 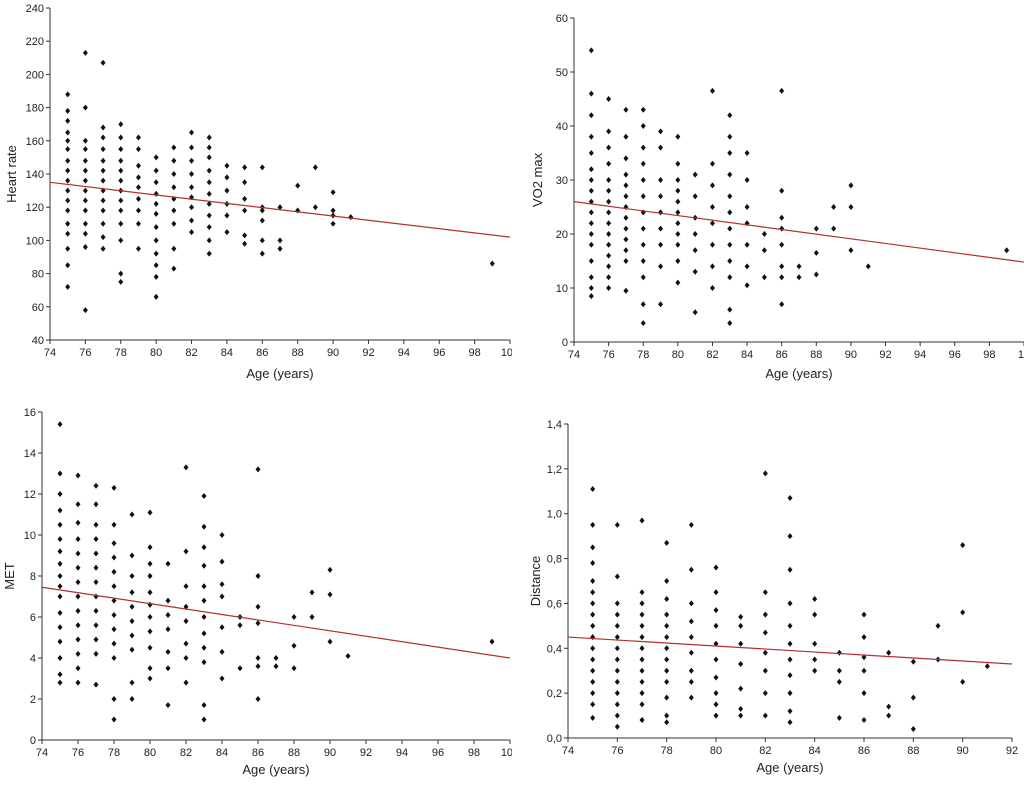 I want to click on regression-line, so click(x=280, y=209).